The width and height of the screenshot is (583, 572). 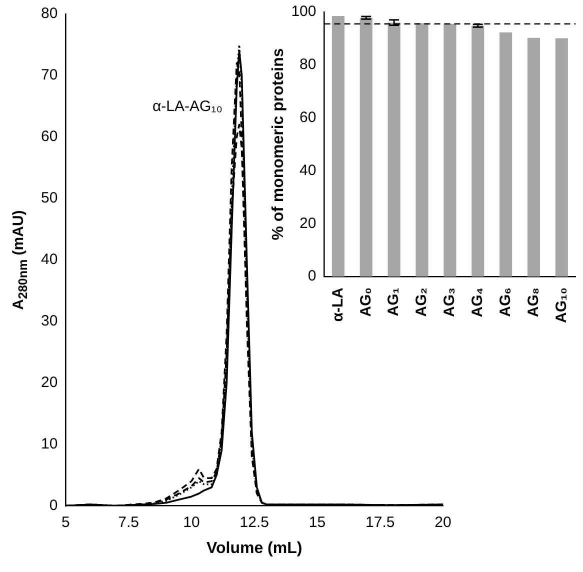 I want to click on y-axis-title: % of monomeric proteins, so click(x=279, y=144).